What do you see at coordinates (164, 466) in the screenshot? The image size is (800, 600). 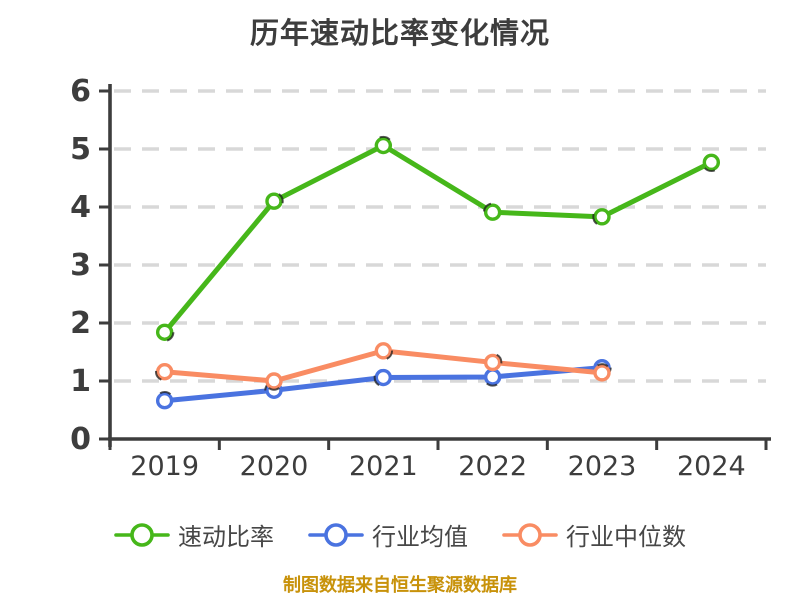 I see `x-tick-label: 2019` at bounding box center [164, 466].